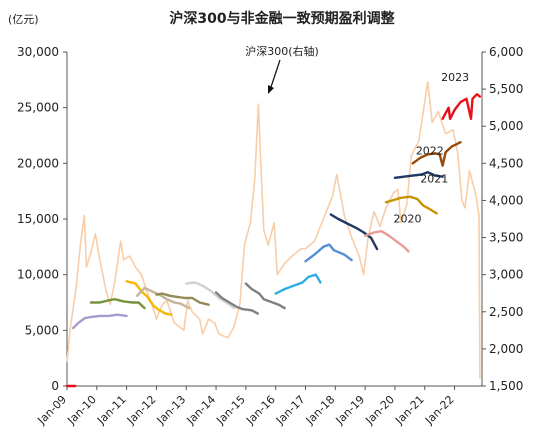 The height and width of the screenshot is (439, 550). Describe the element at coordinates (320, 410) in the screenshot. I see `x-tick-label: Jan-18` at that location.